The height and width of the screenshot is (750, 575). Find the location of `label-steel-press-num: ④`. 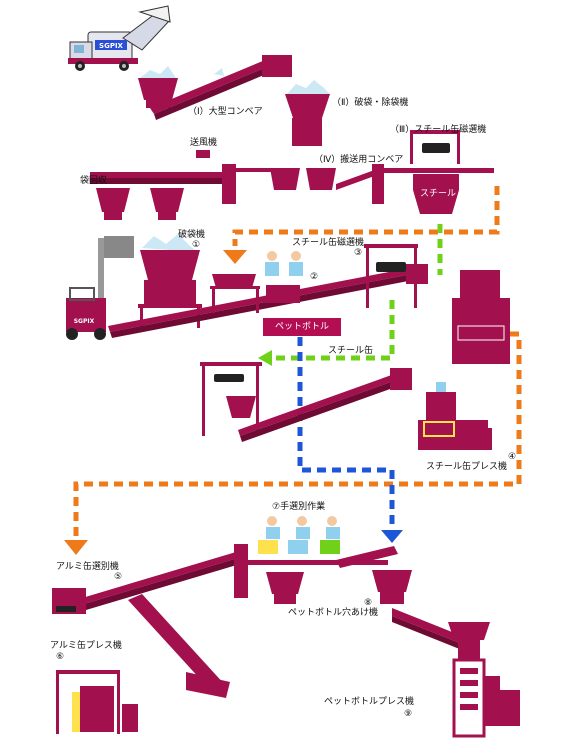

label-steel-press-num: ④ is located at coordinates (512, 457).